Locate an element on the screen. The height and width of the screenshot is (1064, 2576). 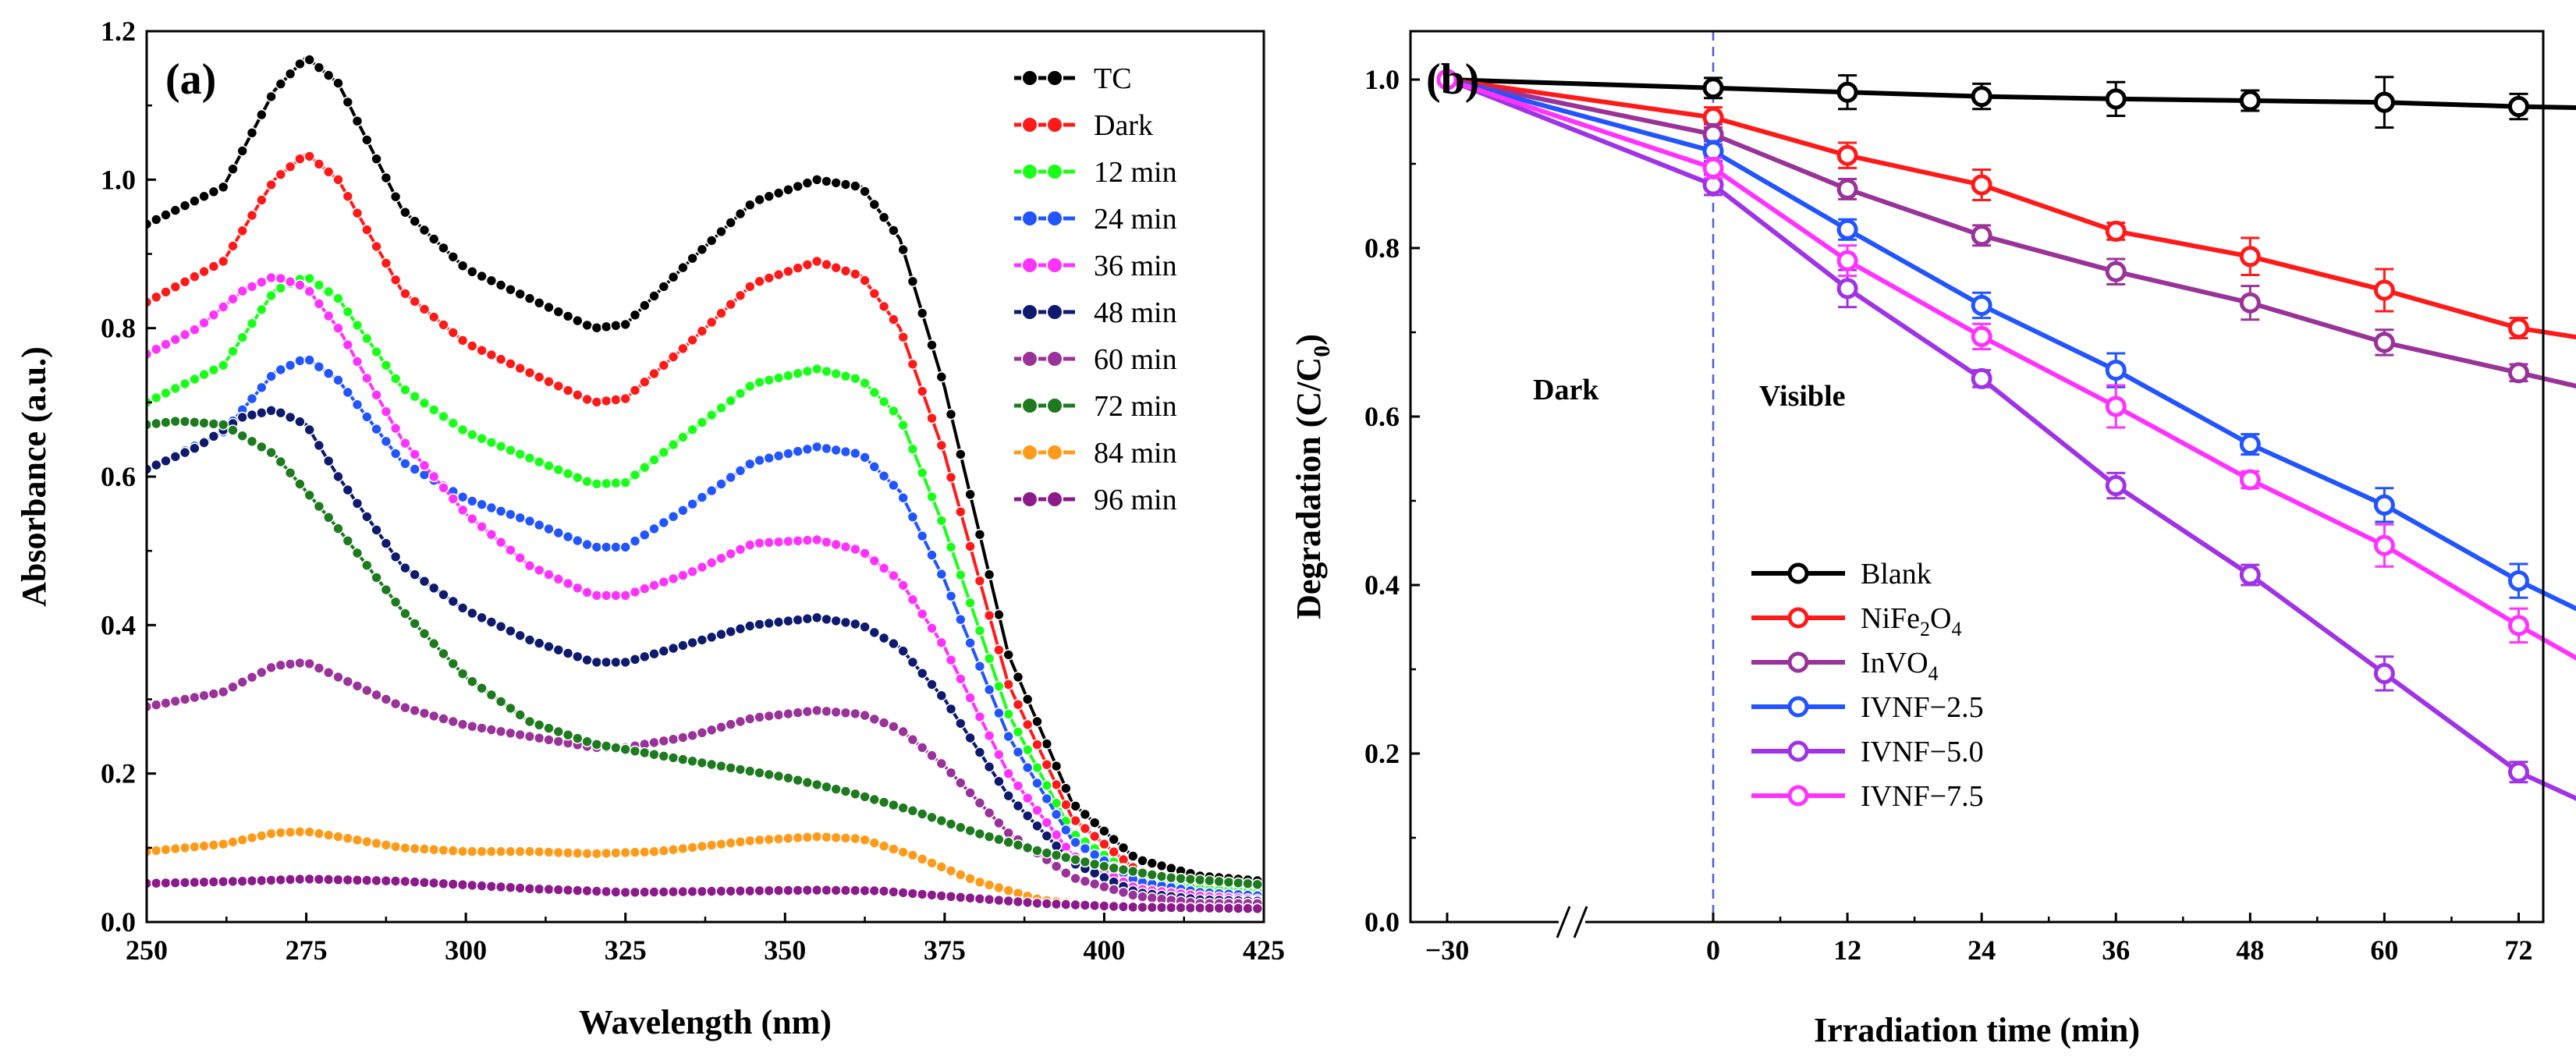
legend-label-36-min: 36 min is located at coordinates (1135, 266).